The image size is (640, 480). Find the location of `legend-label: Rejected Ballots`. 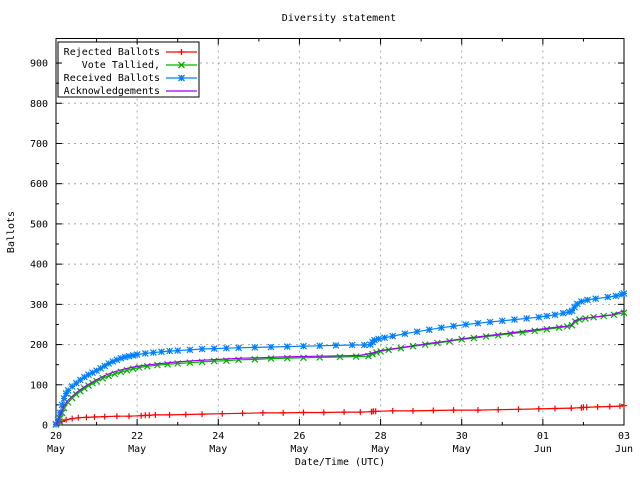

legend-label: Rejected Ballots is located at coordinates (112, 52).